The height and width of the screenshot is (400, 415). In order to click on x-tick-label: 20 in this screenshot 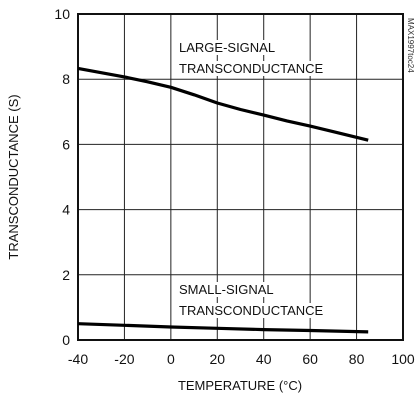, I will do `click(217, 359)`.